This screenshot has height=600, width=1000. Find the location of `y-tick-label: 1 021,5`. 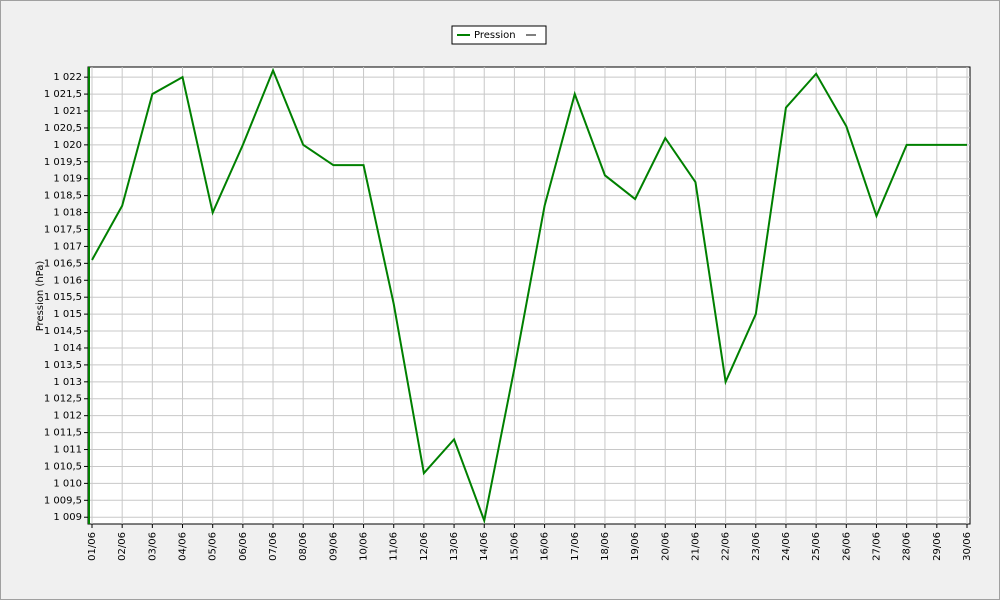

y-tick-label: 1 021,5 is located at coordinates (63, 94).